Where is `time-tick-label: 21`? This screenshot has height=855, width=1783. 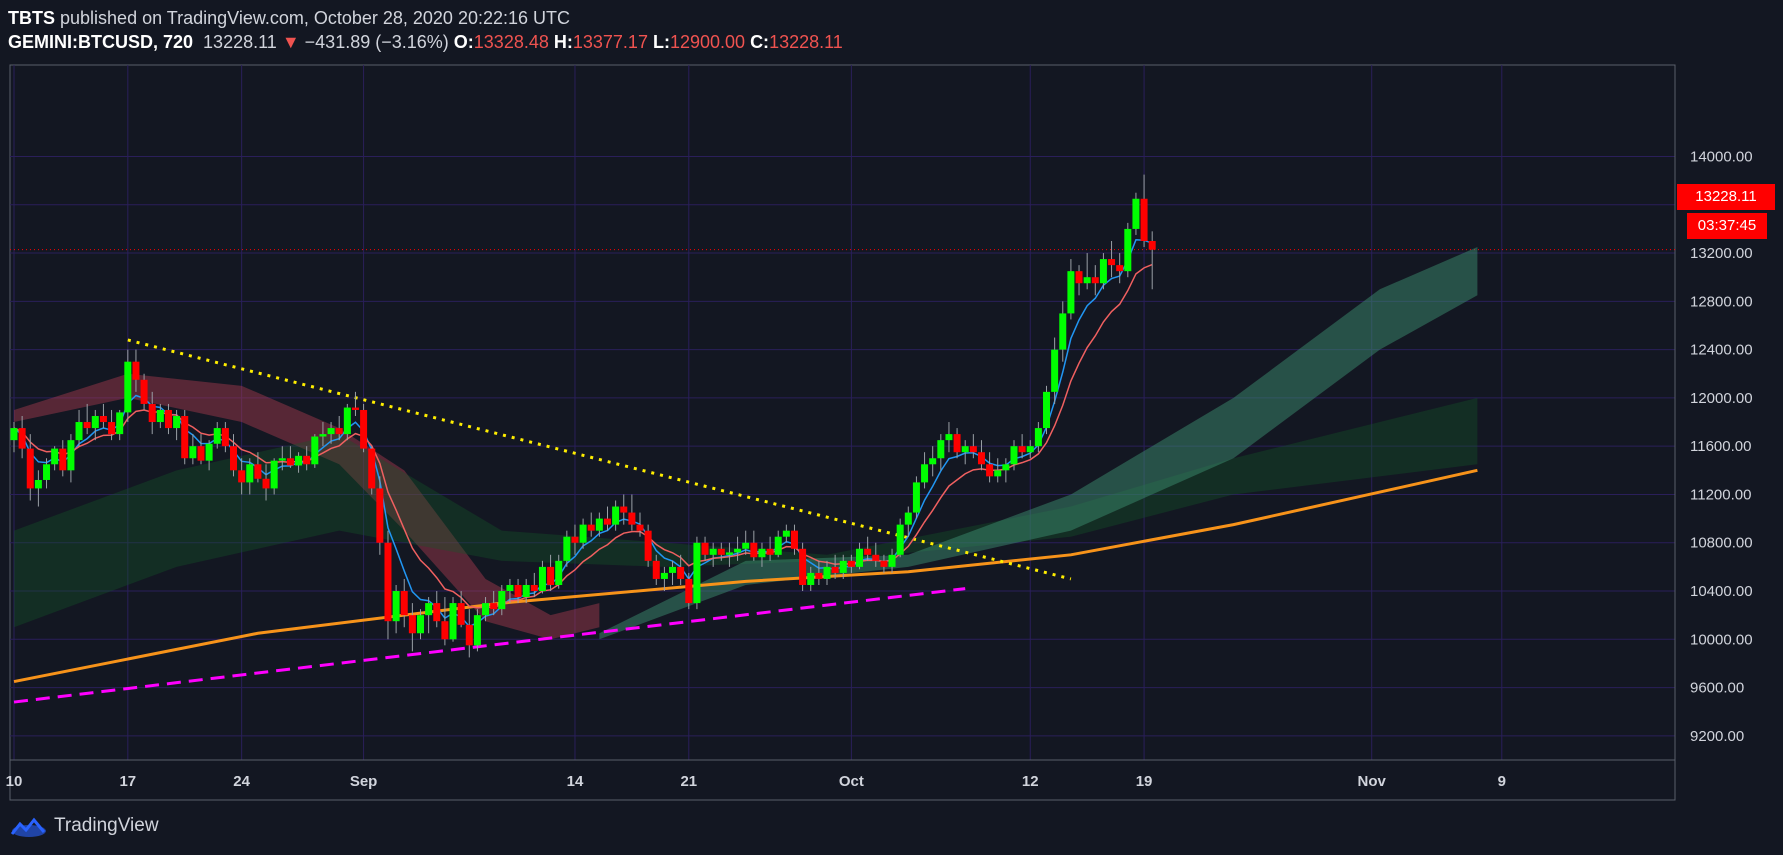
time-tick-label: 21 is located at coordinates (688, 781).